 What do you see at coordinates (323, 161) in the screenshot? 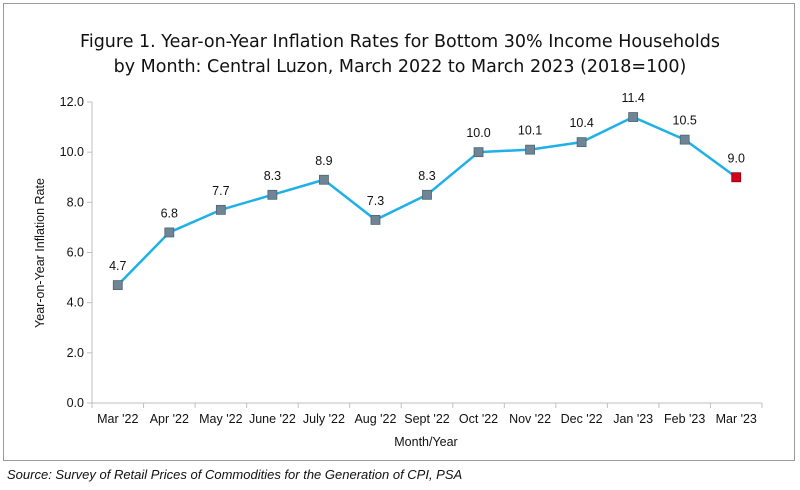
I see `data-label: 8.9` at bounding box center [323, 161].